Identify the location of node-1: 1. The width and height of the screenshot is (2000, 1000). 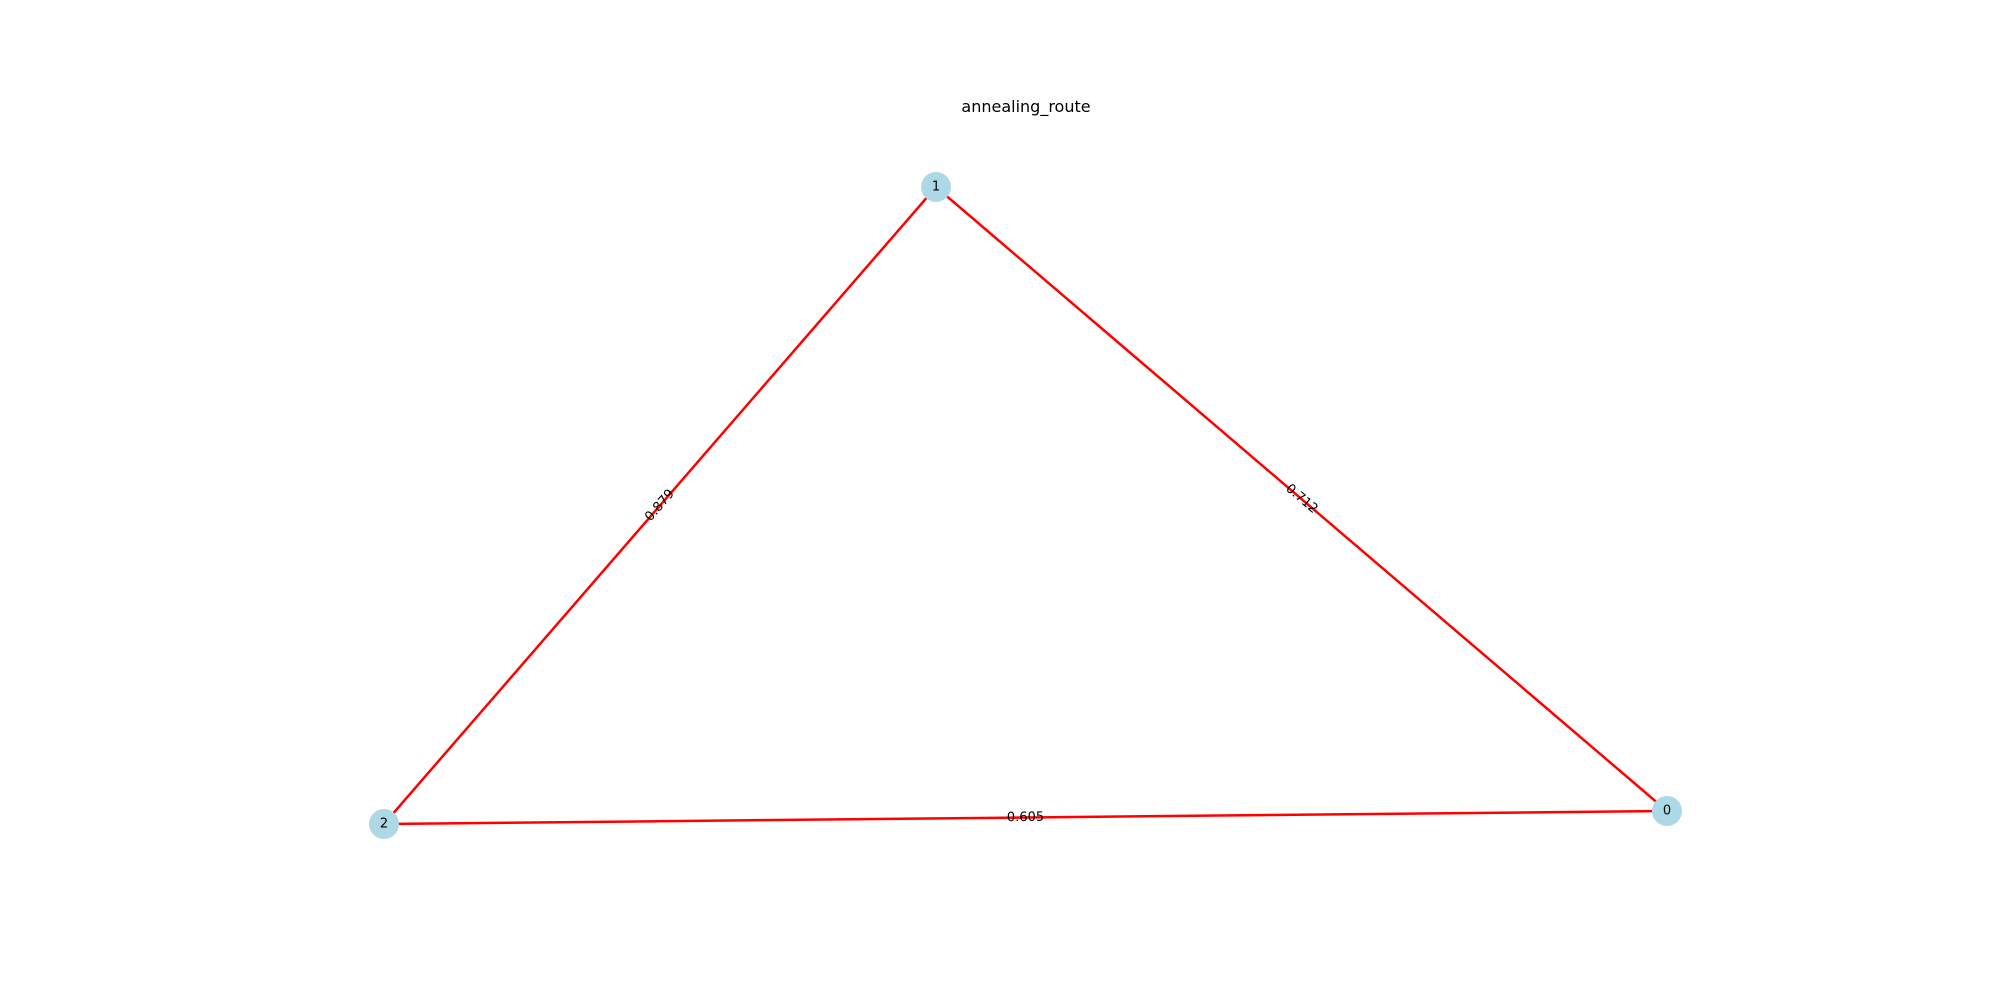
(936, 187).